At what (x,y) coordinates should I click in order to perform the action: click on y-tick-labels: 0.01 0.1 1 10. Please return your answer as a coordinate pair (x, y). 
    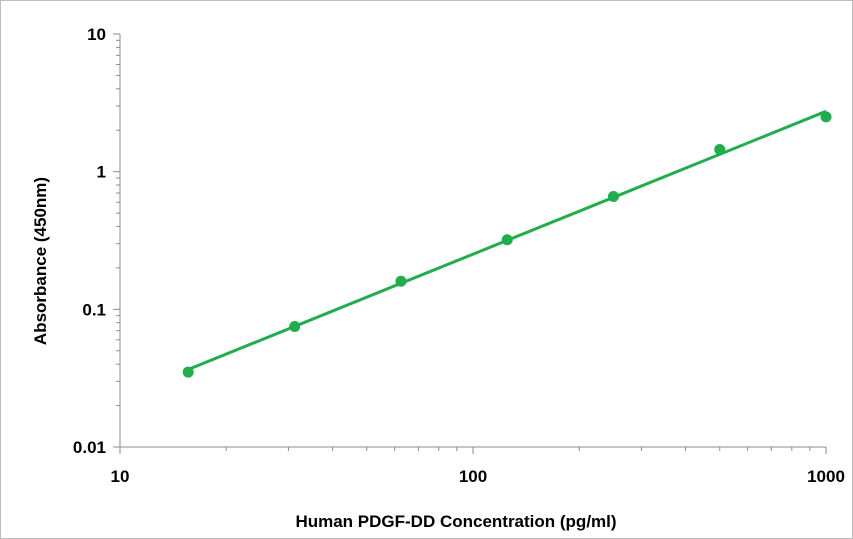
    Looking at the image, I should click on (89, 241).